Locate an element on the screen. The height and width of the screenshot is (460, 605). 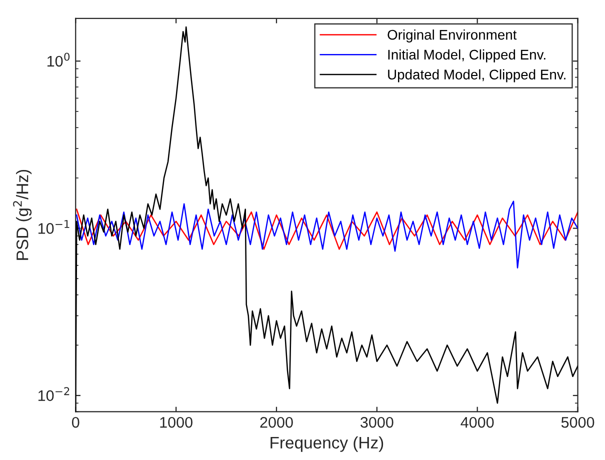
y-tick-label: 10$^{0}$ is located at coordinates (58, 59).